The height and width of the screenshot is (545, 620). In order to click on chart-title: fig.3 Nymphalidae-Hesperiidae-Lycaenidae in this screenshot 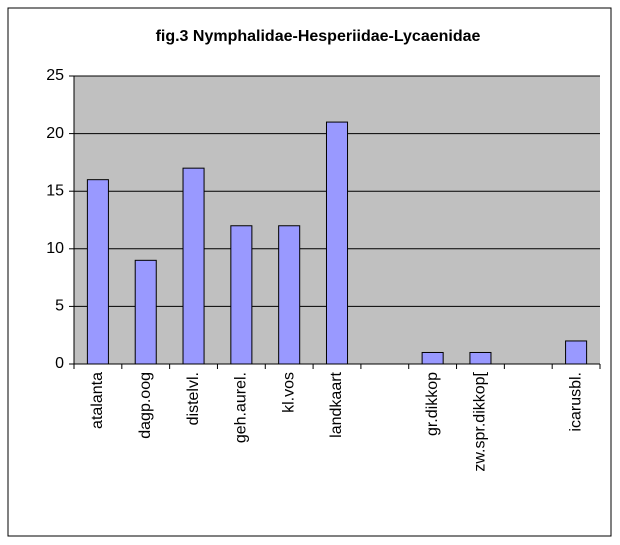, I will do `click(318, 36)`.